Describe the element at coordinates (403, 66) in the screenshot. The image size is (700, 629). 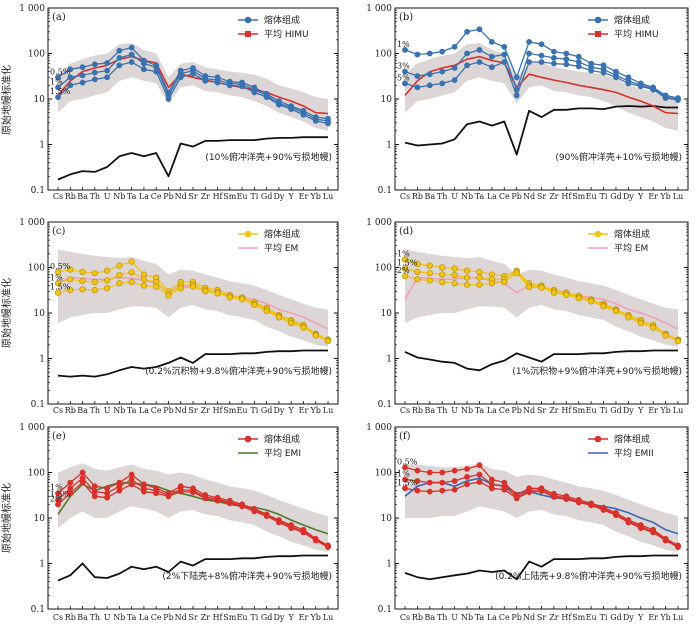
I see `percent-label: 3%` at that location.